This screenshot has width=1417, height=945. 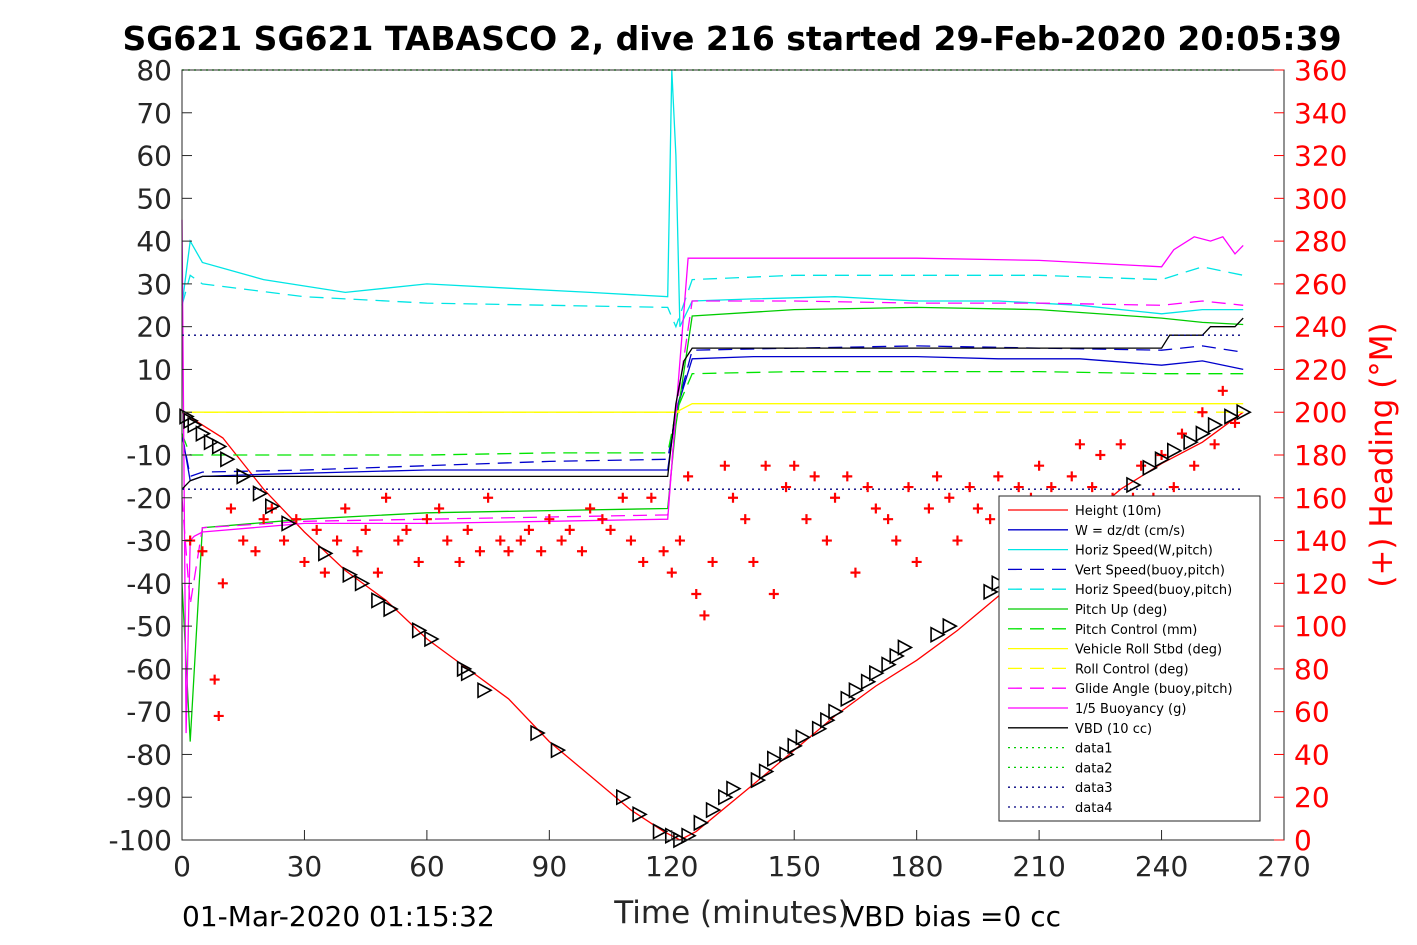 I want to click on x-axis: 0 30 60 90 120 150 180 210 240 270, so click(x=742, y=856).